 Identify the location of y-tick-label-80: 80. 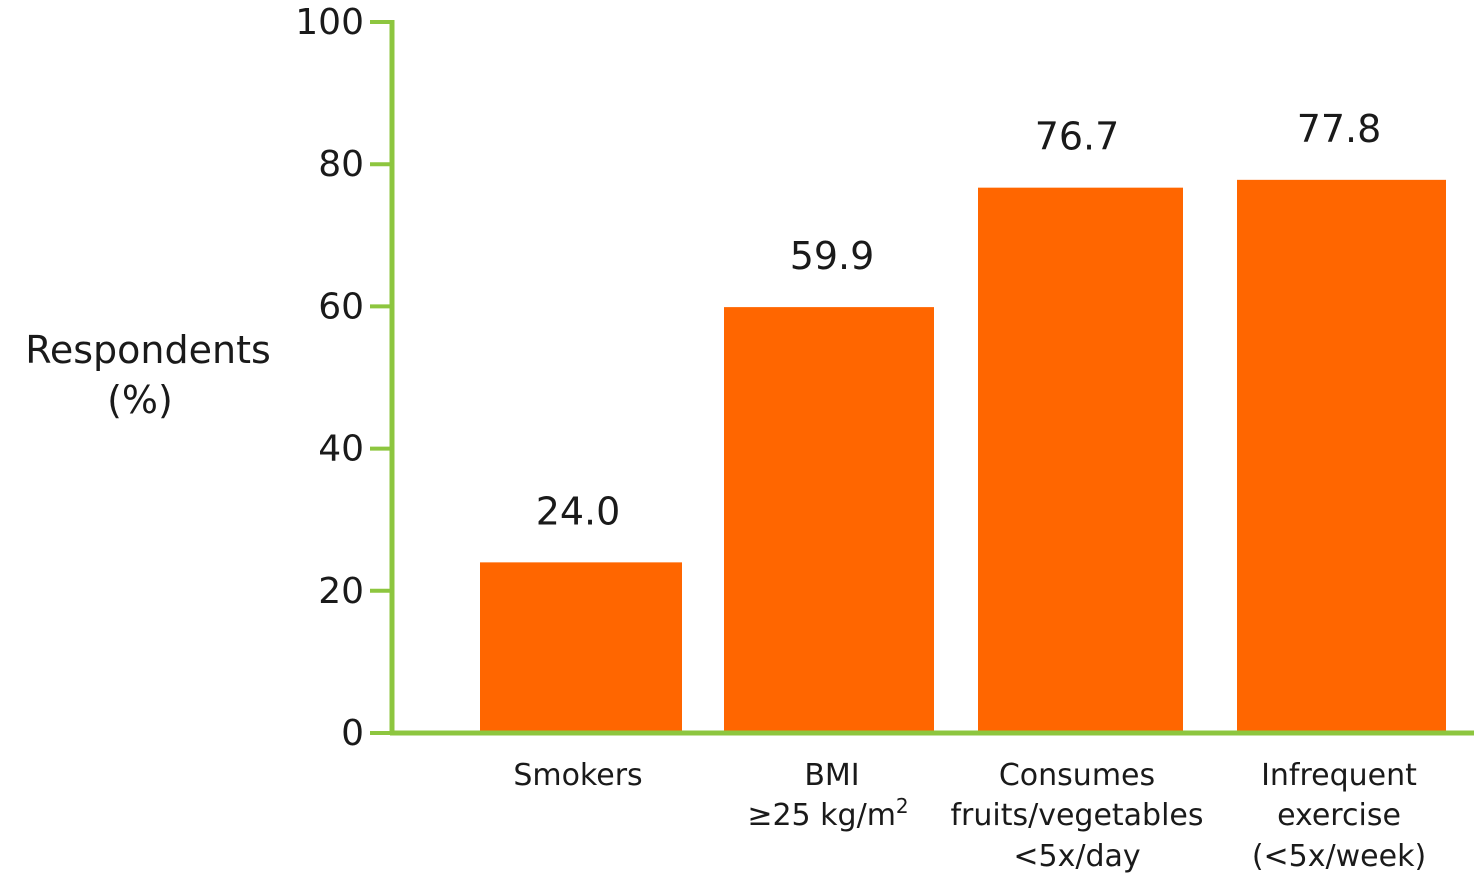
(341, 164).